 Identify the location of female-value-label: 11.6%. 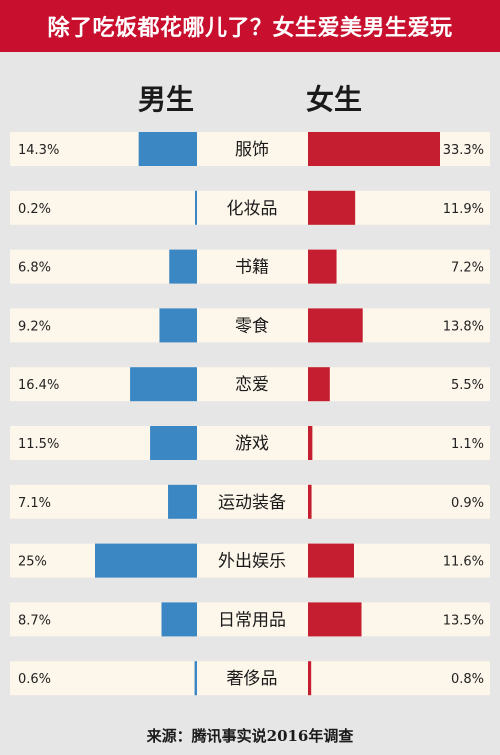
(463, 562).